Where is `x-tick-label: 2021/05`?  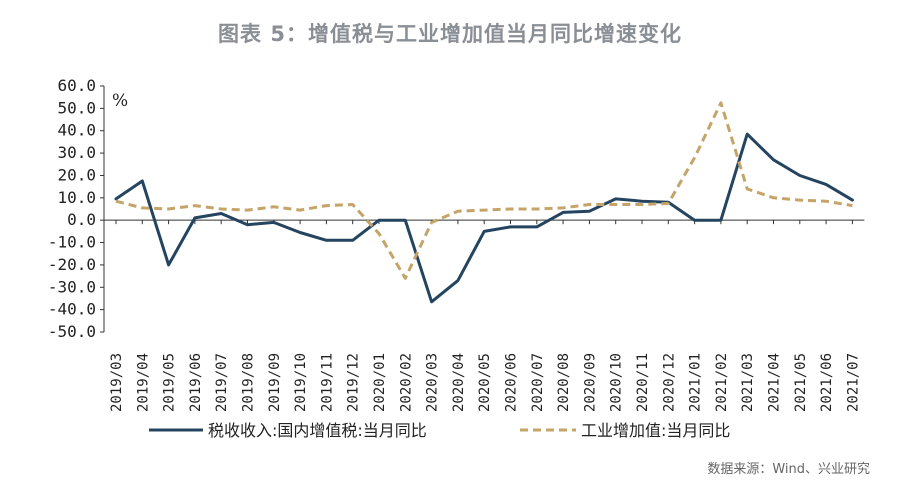
x-tick-label: 2021/05 is located at coordinates (801, 382).